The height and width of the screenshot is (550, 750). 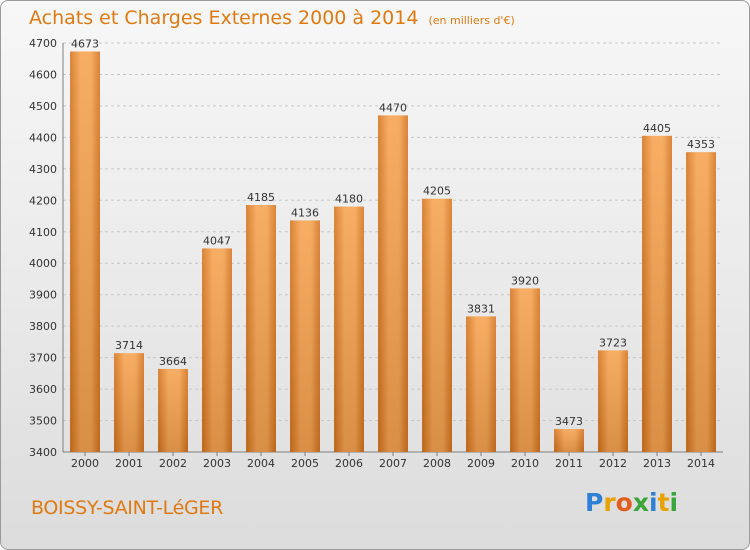 What do you see at coordinates (613, 463) in the screenshot?
I see `x-tick-label: 2012` at bounding box center [613, 463].